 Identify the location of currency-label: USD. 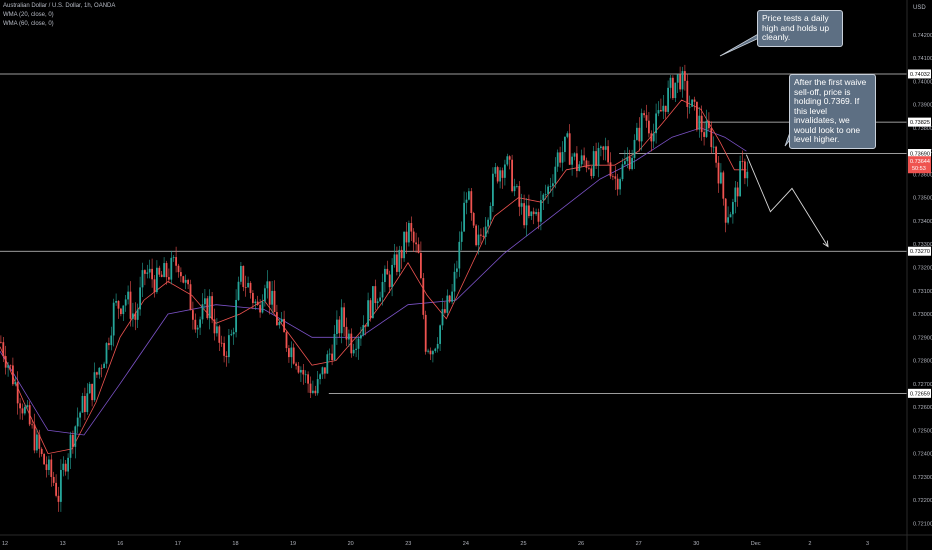
(919, 8).